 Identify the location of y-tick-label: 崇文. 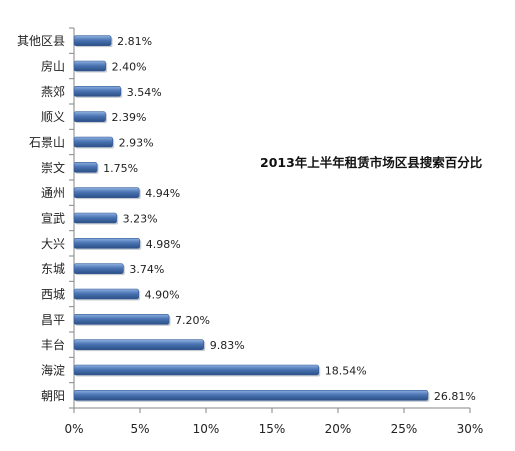
(53, 167).